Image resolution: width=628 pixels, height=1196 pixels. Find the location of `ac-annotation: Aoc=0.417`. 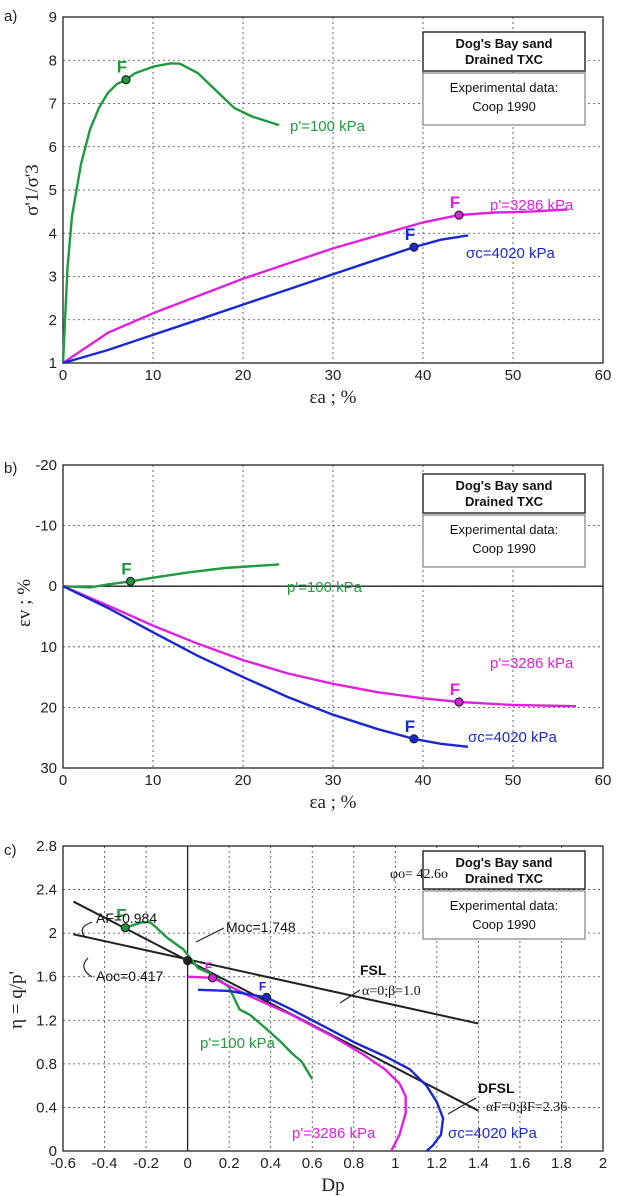

ac-annotation: Aoc=0.417 is located at coordinates (130, 976).